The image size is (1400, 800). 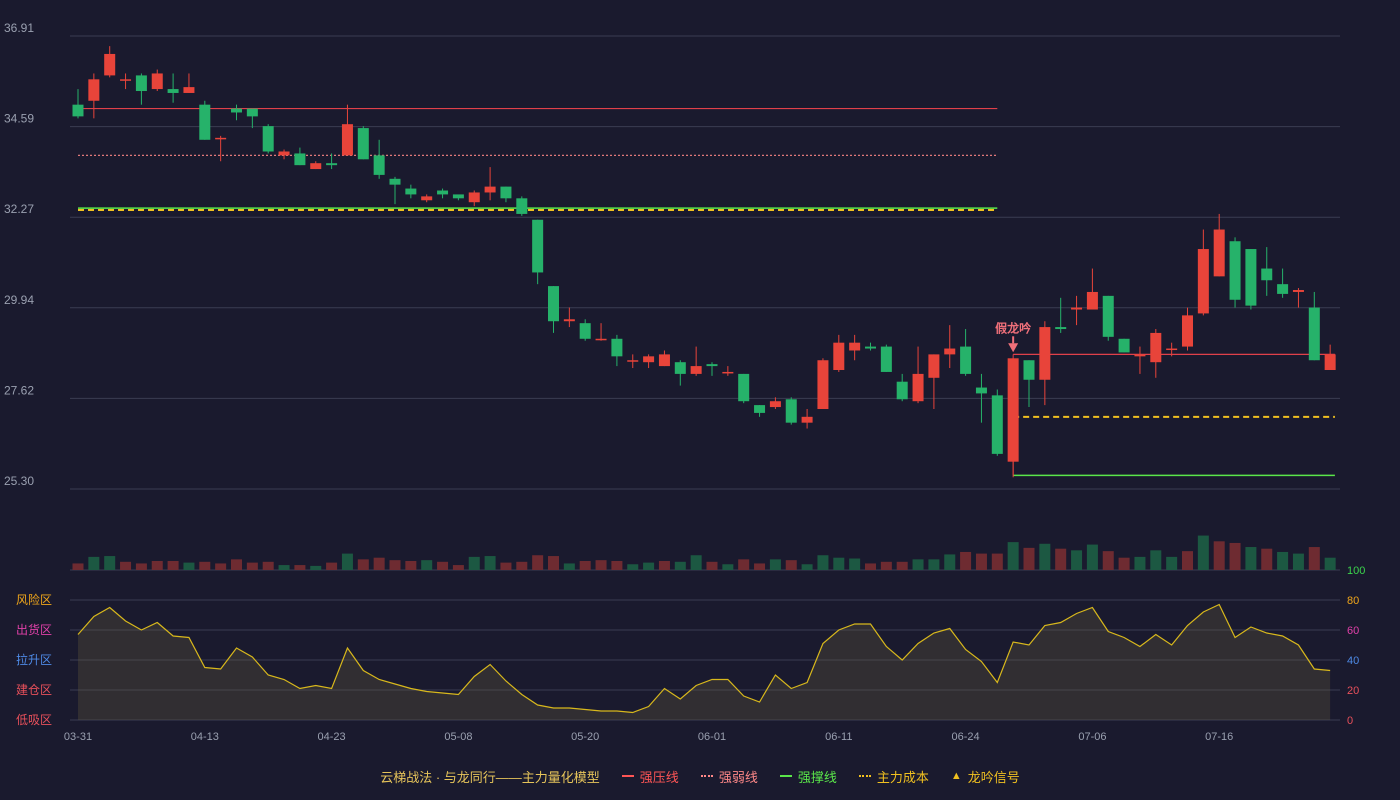 What do you see at coordinates (19, 390) in the screenshot?
I see `price-tick-label: 27.62` at bounding box center [19, 390].